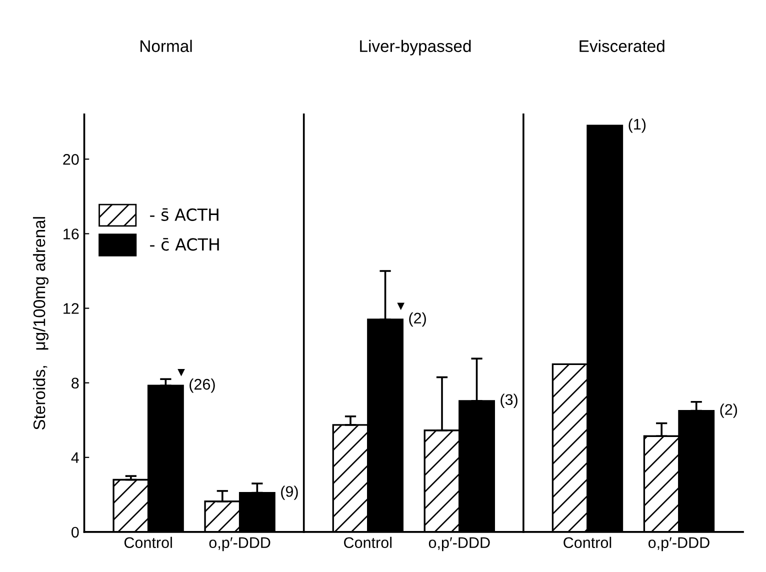 The image size is (766, 572). What do you see at coordinates (75, 532) in the screenshot?
I see `y-tick-label: 0` at bounding box center [75, 532].